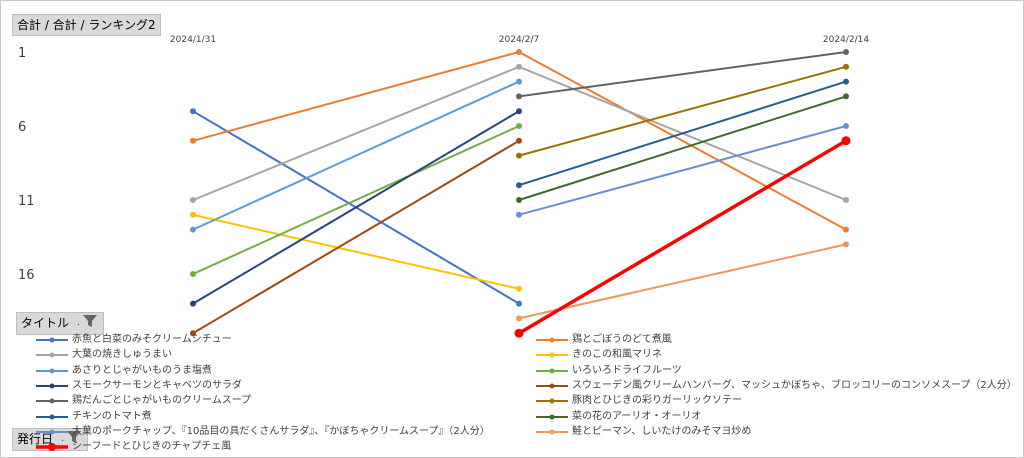 Image resolution: width=1024 pixels, height=458 pixels. Describe the element at coordinates (152, 339) in the screenshot. I see `legend-label: 赤魚と白菜のみそクリームシチュー` at that location.